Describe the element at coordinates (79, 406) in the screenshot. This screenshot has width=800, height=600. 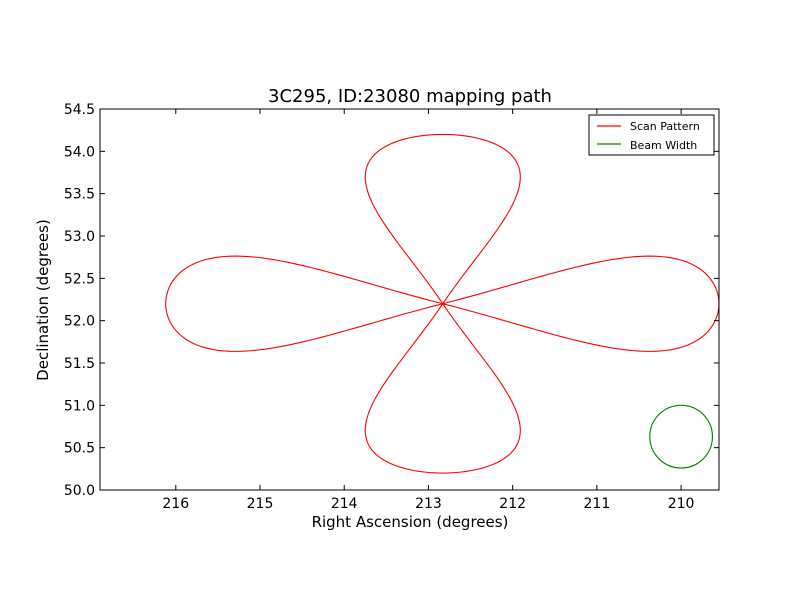
I see `y-tick-label: 51.0` at that location.